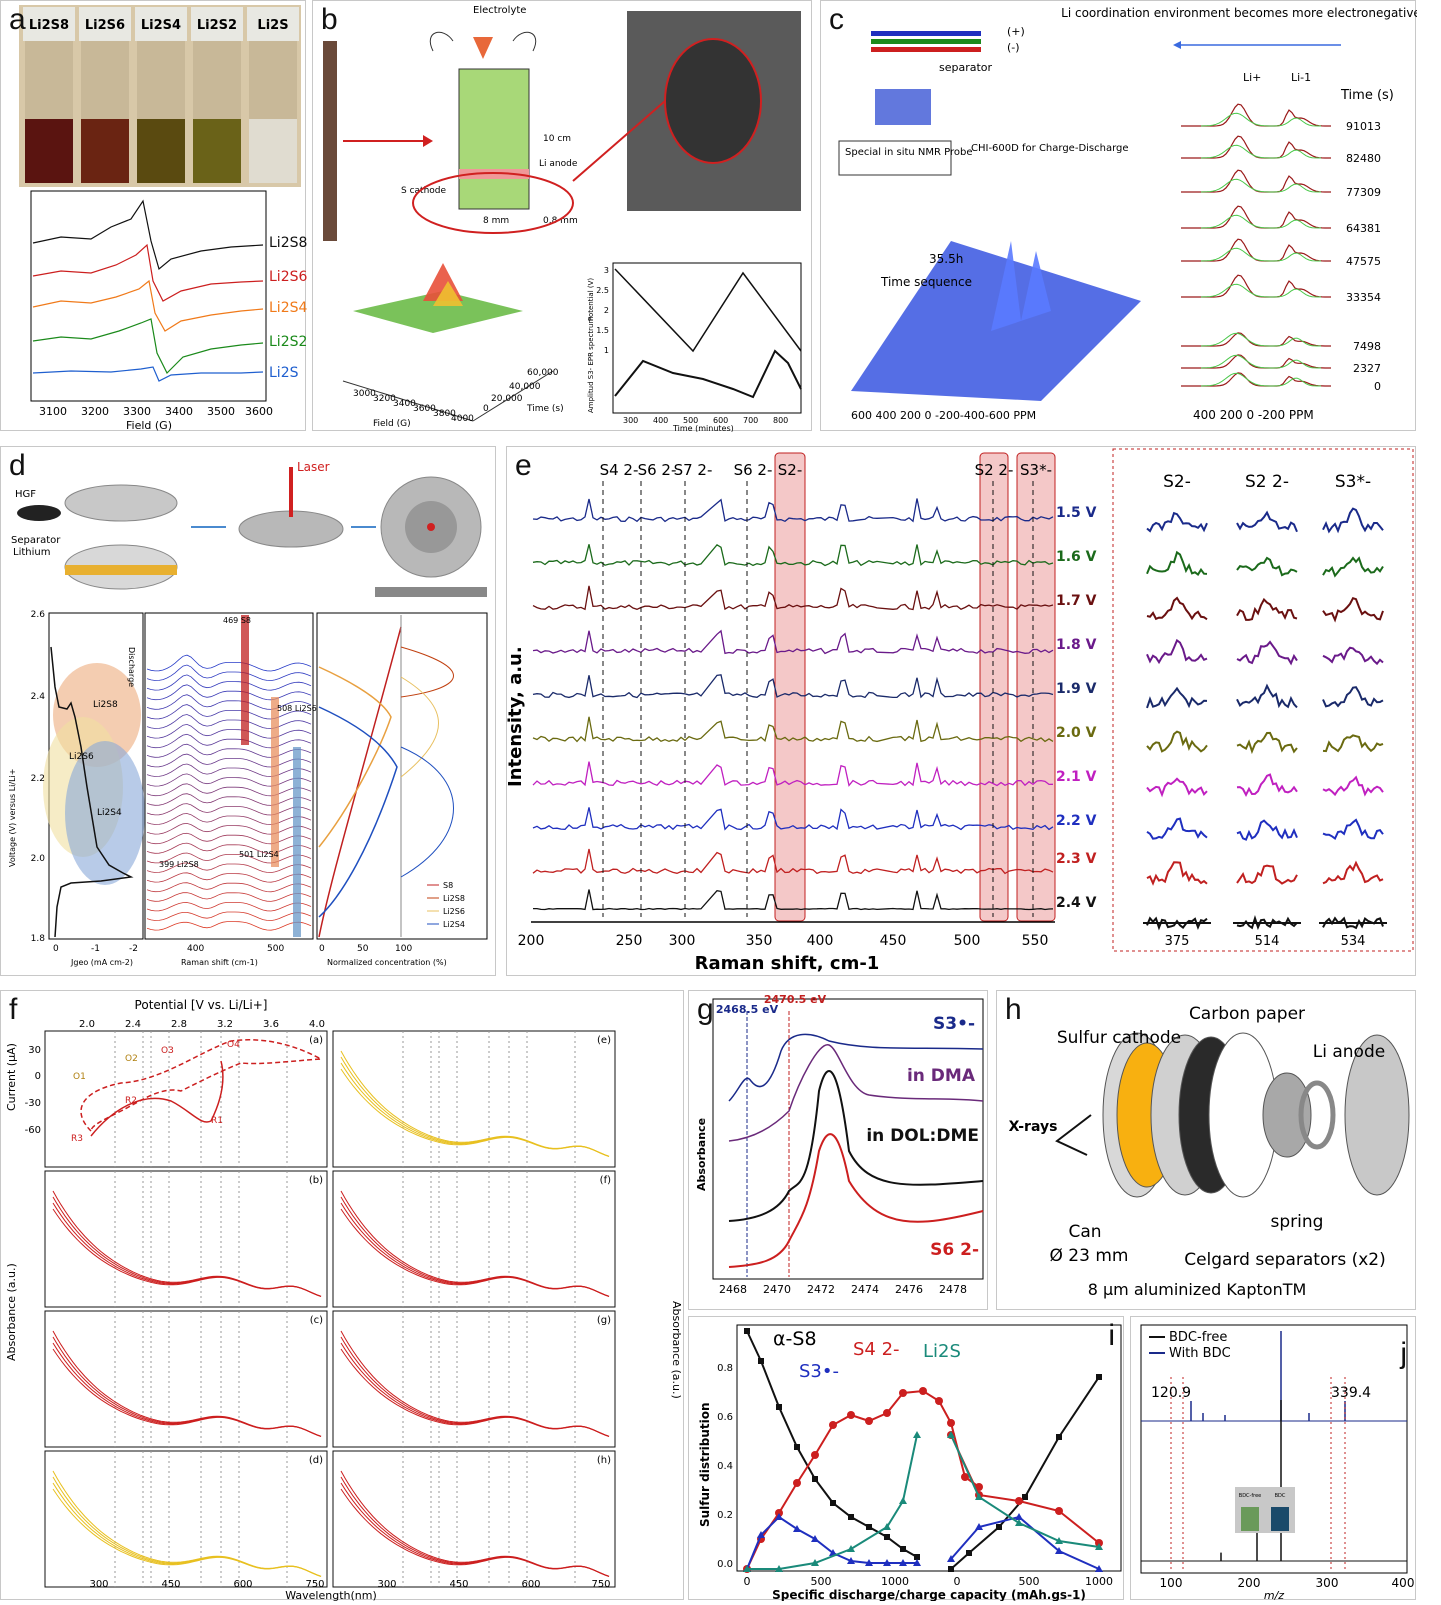 The height and width of the screenshot is (1605, 1441). I want to click on xrays-label: X-rays, so click(1033, 1127).